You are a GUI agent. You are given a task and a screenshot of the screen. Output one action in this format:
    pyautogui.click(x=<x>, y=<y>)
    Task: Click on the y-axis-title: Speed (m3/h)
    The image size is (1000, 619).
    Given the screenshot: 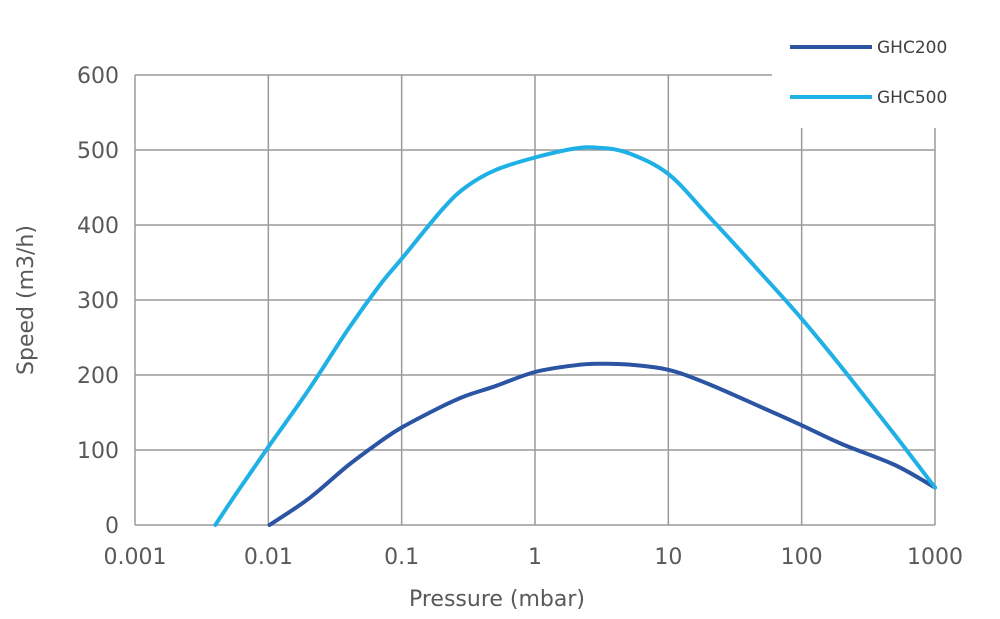 What is the action you would take?
    pyautogui.click(x=26, y=300)
    